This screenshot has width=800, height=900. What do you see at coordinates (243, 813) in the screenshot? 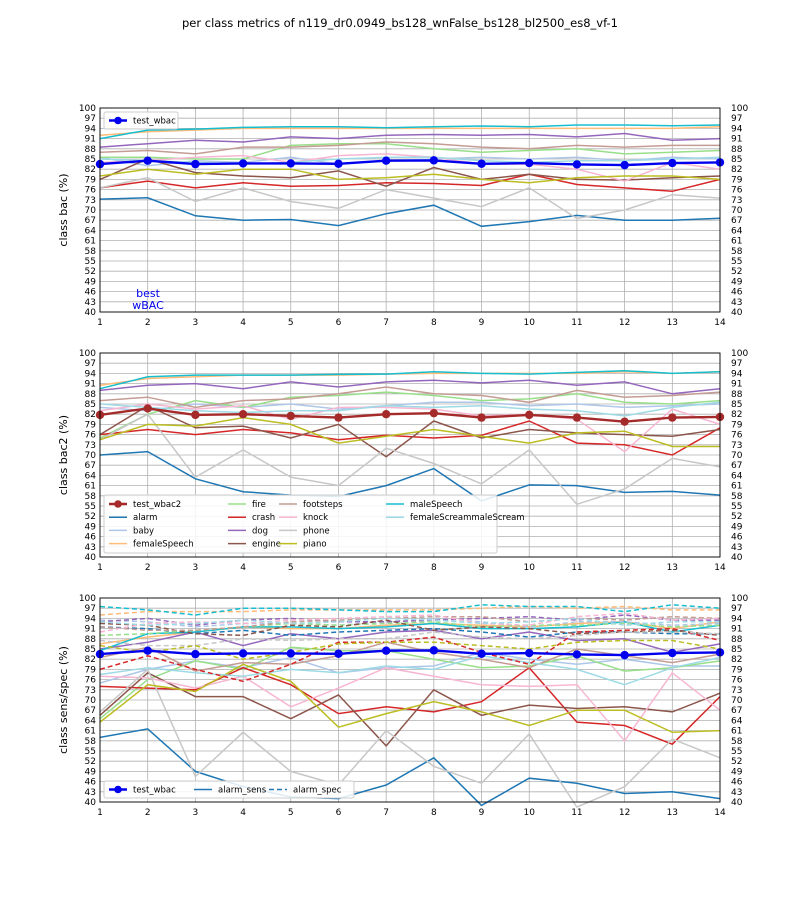
I see `xtick: 4` at bounding box center [243, 813].